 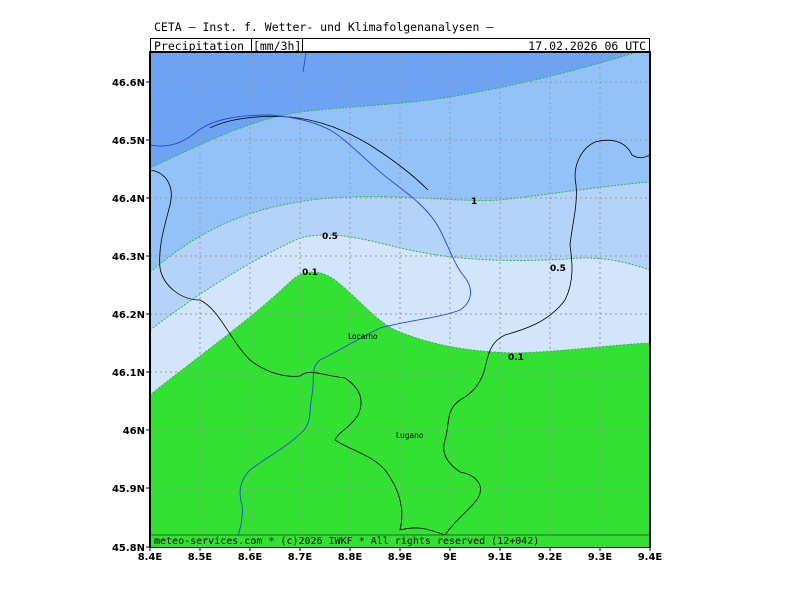 What do you see at coordinates (202, 46) in the screenshot?
I see `parameter-name: Precipitation_` at bounding box center [202, 46].